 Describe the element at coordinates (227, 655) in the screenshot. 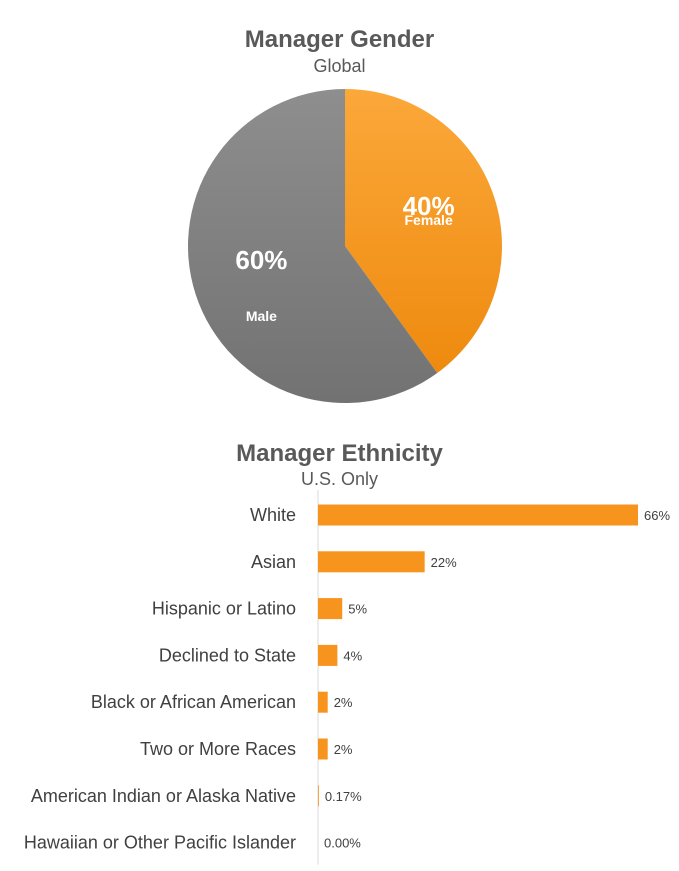

I see `bar-category-label-declined-to-state: Declined to State` at that location.